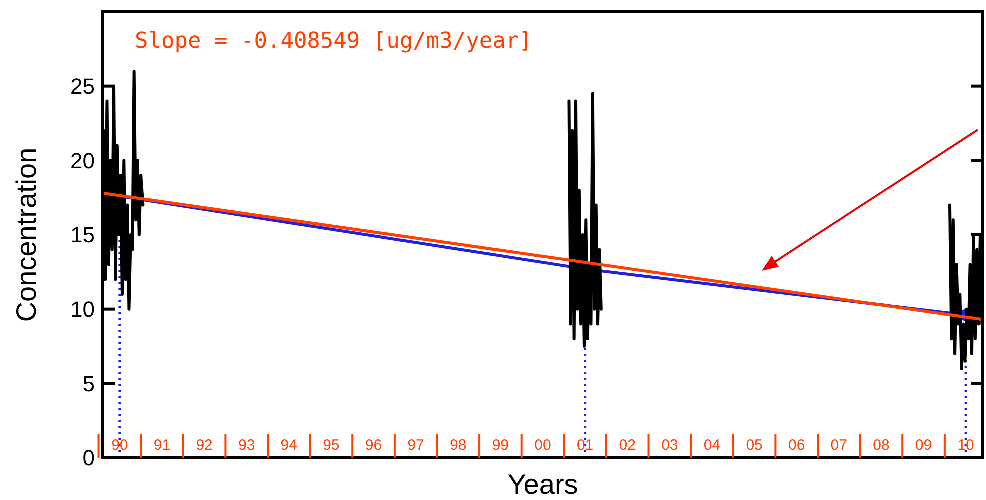 The width and height of the screenshot is (986, 500). I want to click on x-tick-label: 91, so click(162, 445).